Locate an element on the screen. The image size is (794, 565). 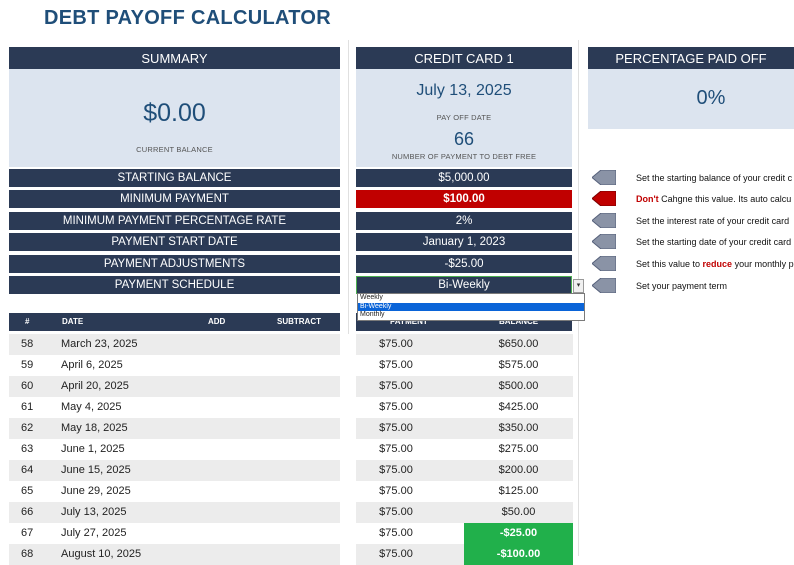
table-column-gap is located at coordinates (348, 449).